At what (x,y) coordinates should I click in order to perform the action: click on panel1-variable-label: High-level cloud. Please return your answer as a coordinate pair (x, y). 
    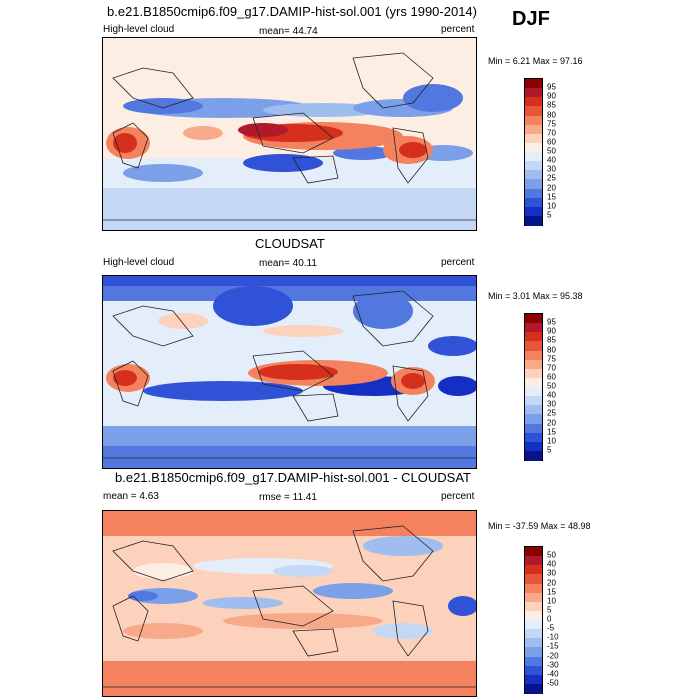
    Looking at the image, I should click on (139, 29).